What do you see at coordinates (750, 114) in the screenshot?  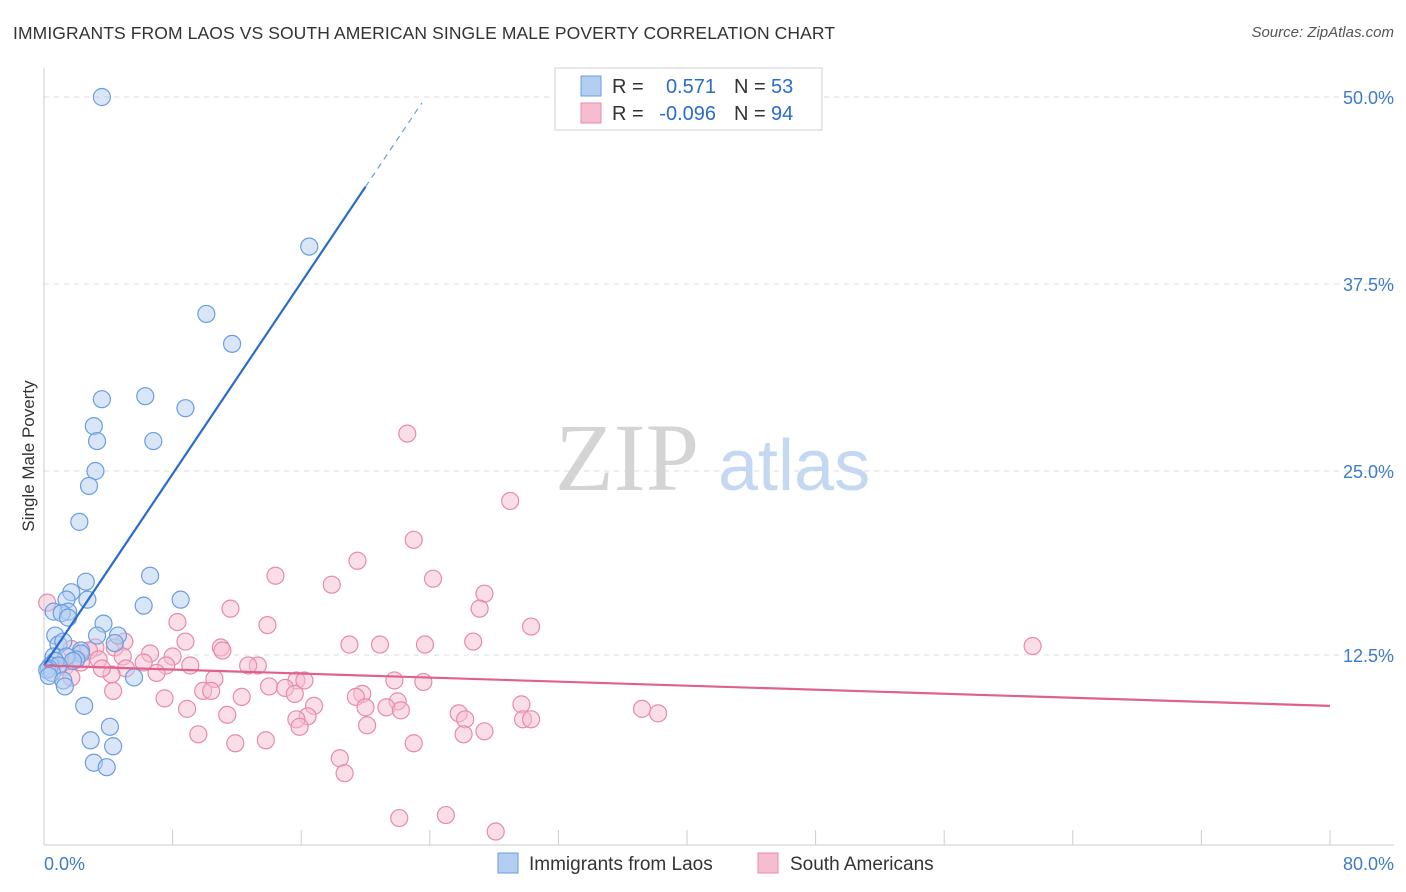 I see `legend-n-label-south-americans: N =` at bounding box center [750, 114].